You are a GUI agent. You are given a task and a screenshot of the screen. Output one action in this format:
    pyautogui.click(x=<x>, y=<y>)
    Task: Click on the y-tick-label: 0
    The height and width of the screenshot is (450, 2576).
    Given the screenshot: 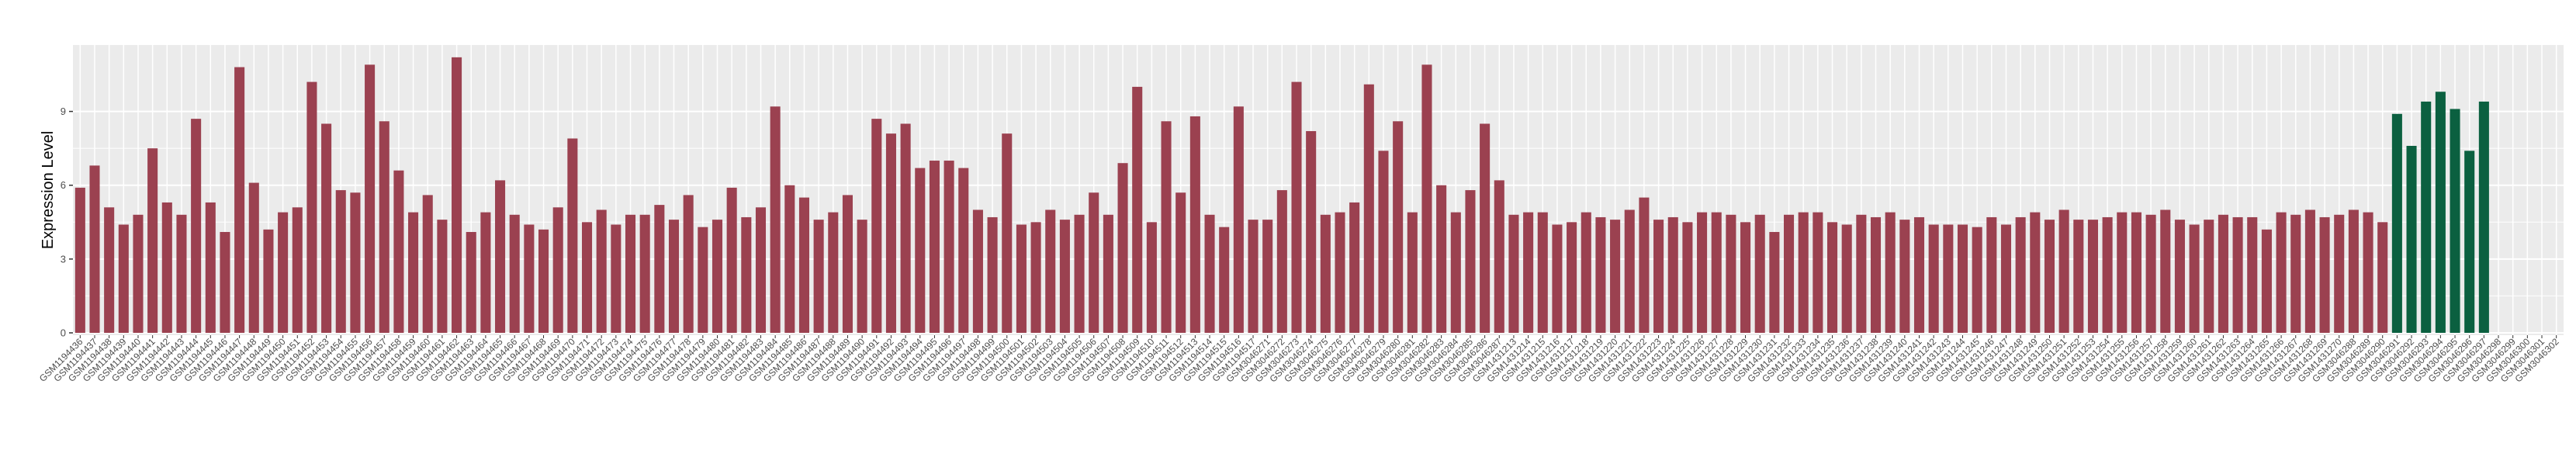 What is the action you would take?
    pyautogui.click(x=63, y=333)
    